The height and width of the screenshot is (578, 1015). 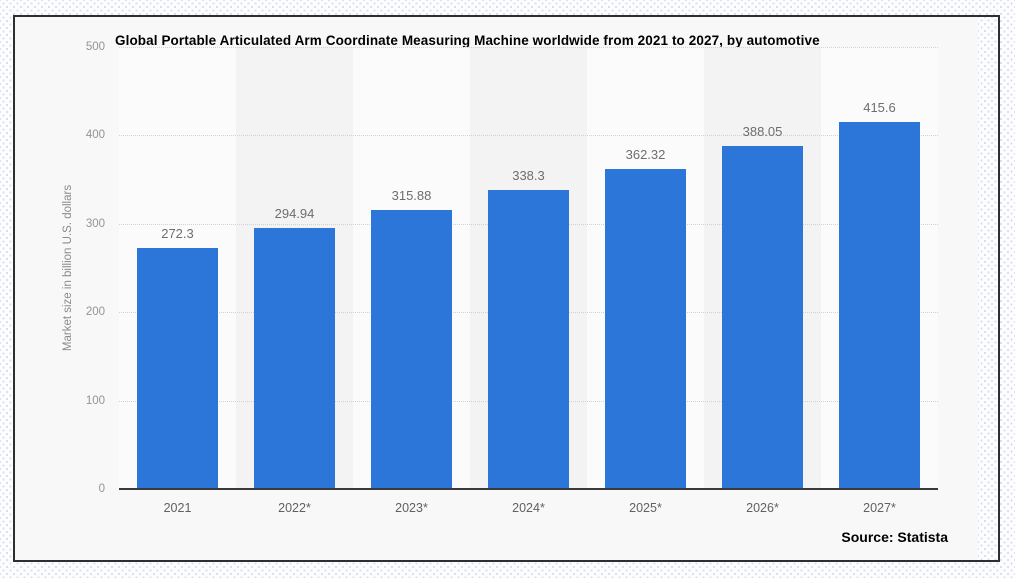 I want to click on y-tick-label: 0, so click(x=101, y=489).